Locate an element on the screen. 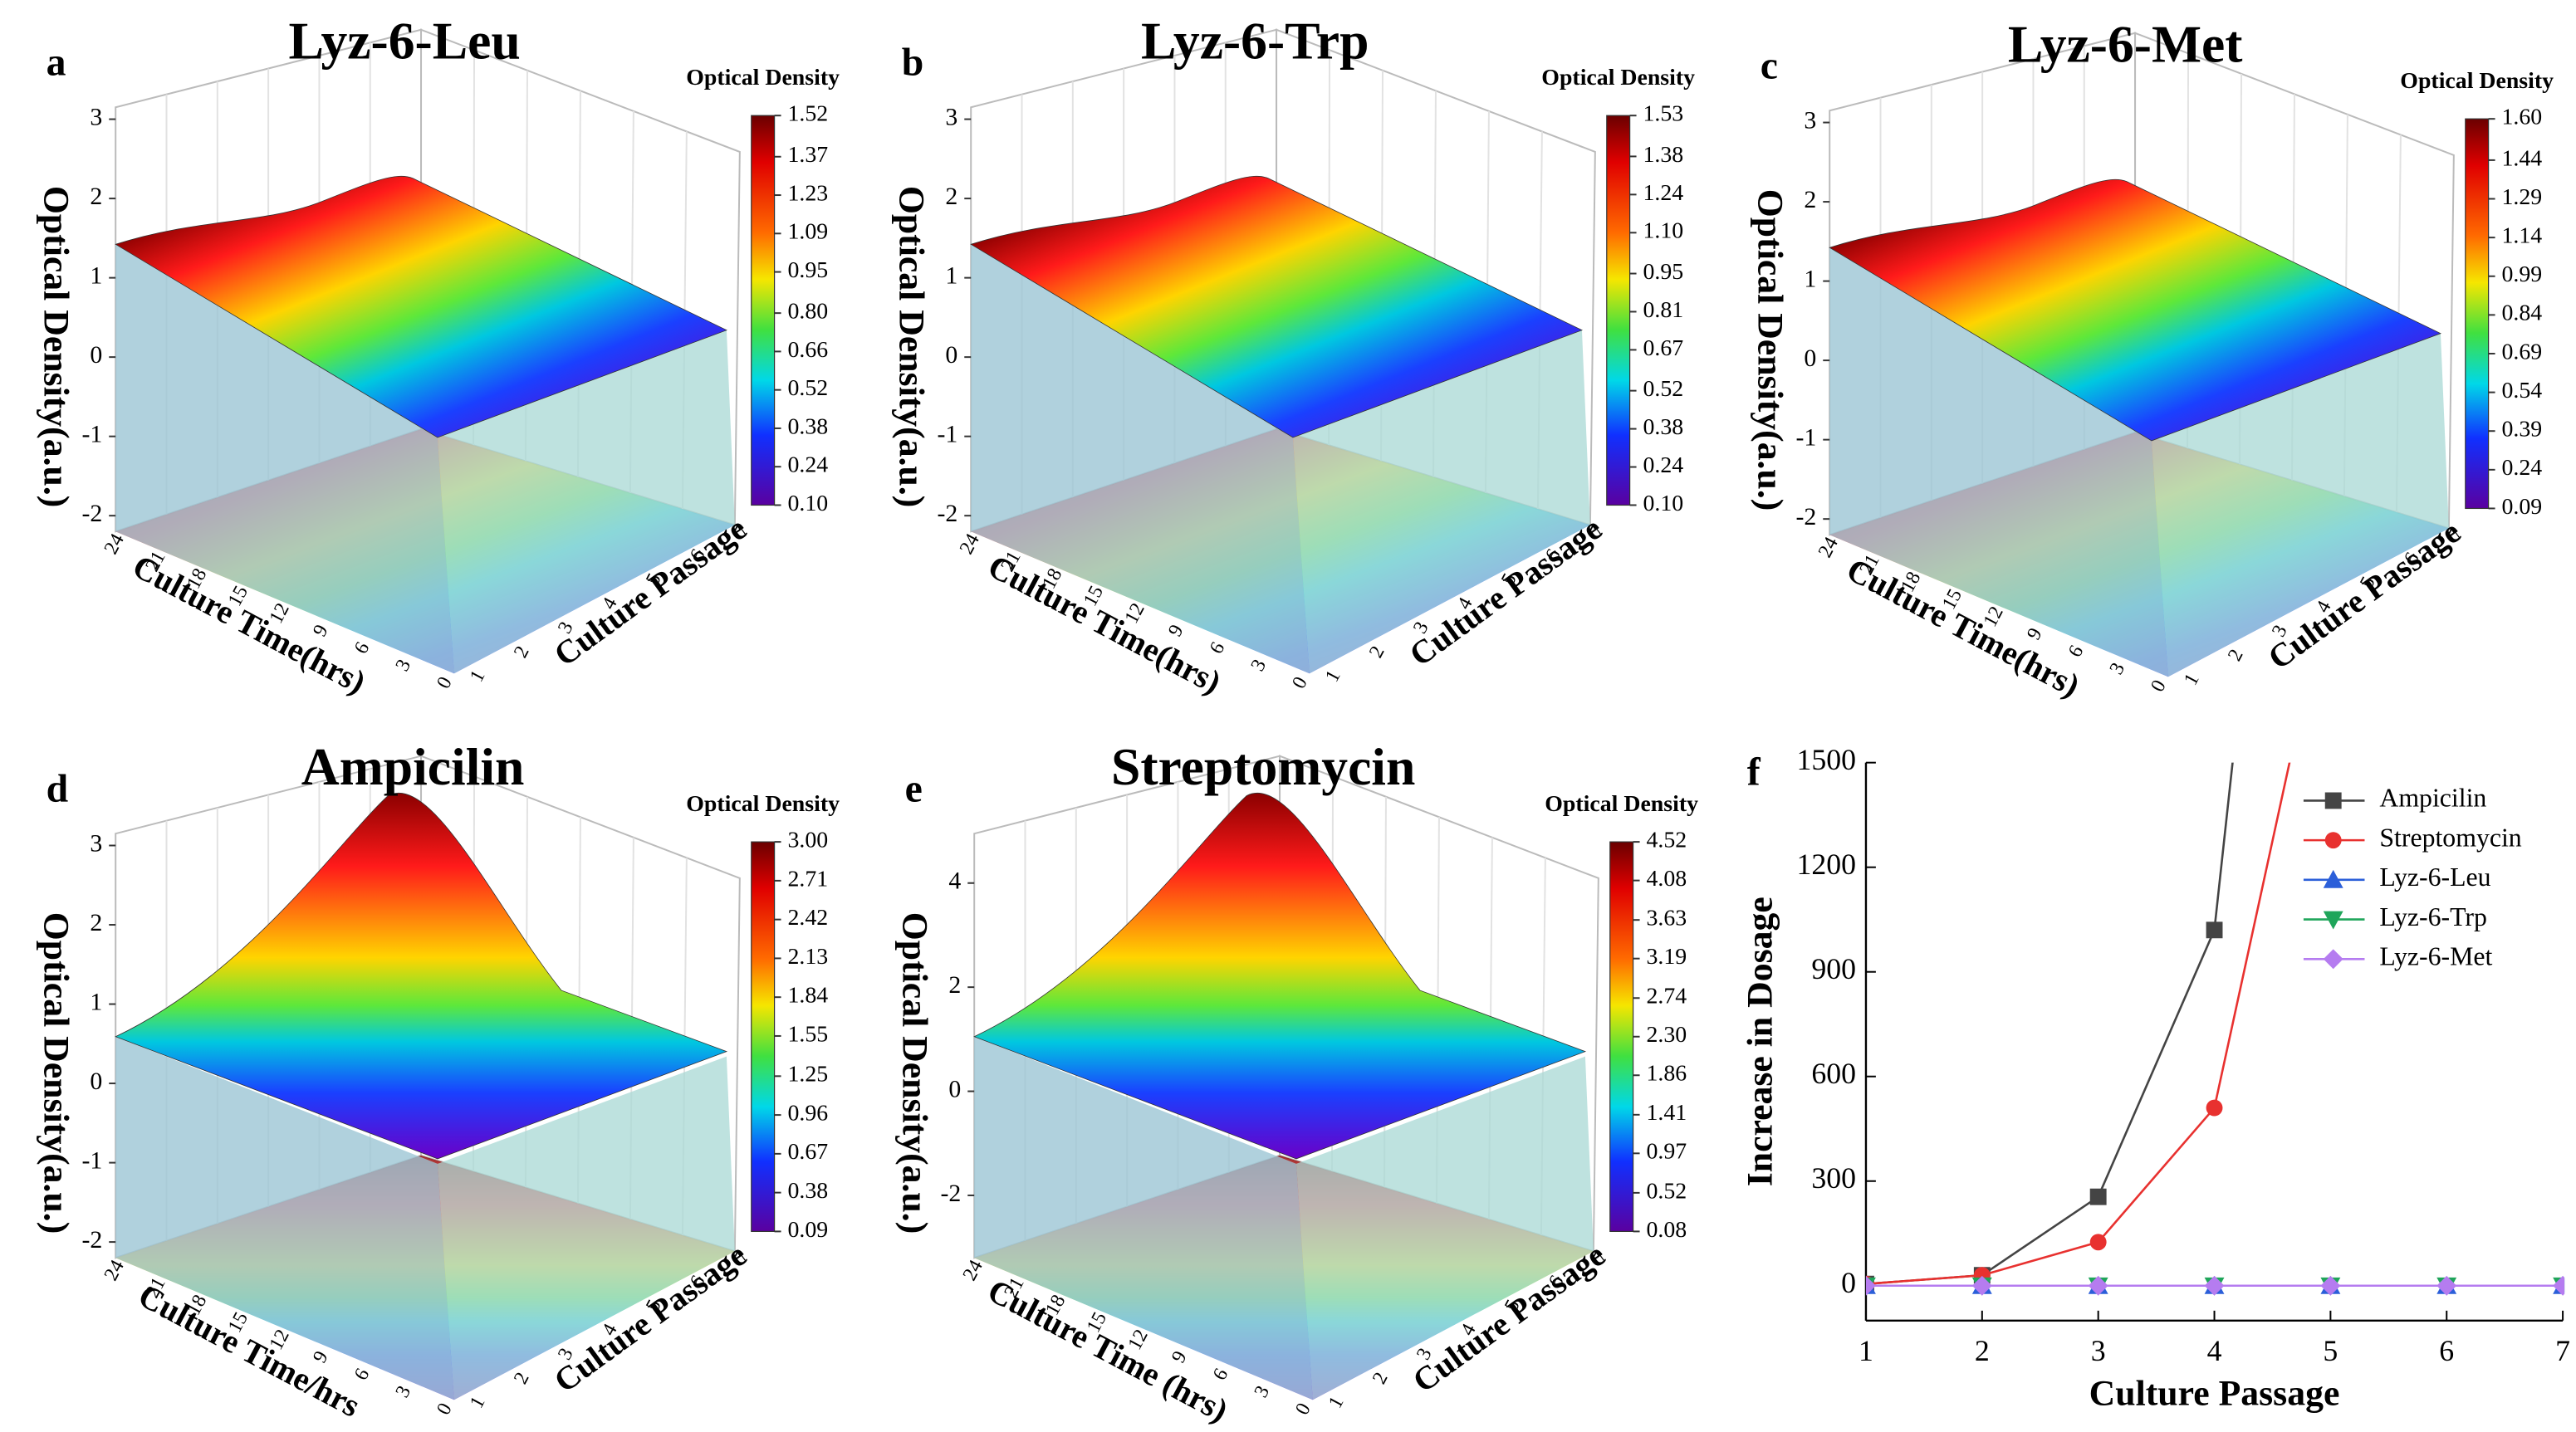 Image resolution: width=2576 pixels, height=1432 pixels. colorbar-tick-label: 0.54 is located at coordinates (2523, 391).